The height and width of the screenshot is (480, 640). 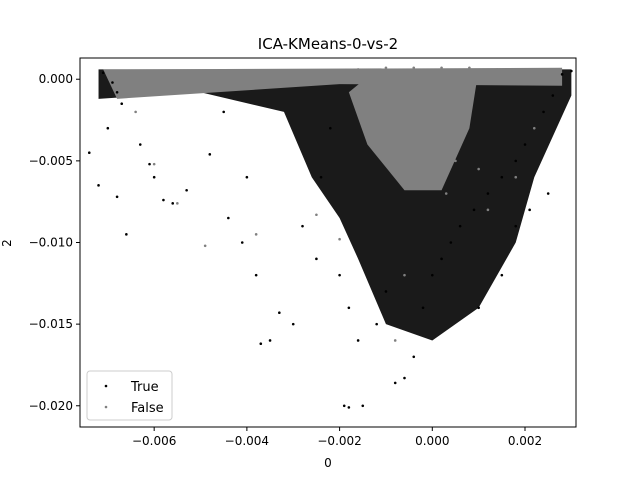 I want to click on legend-box, so click(x=129, y=395).